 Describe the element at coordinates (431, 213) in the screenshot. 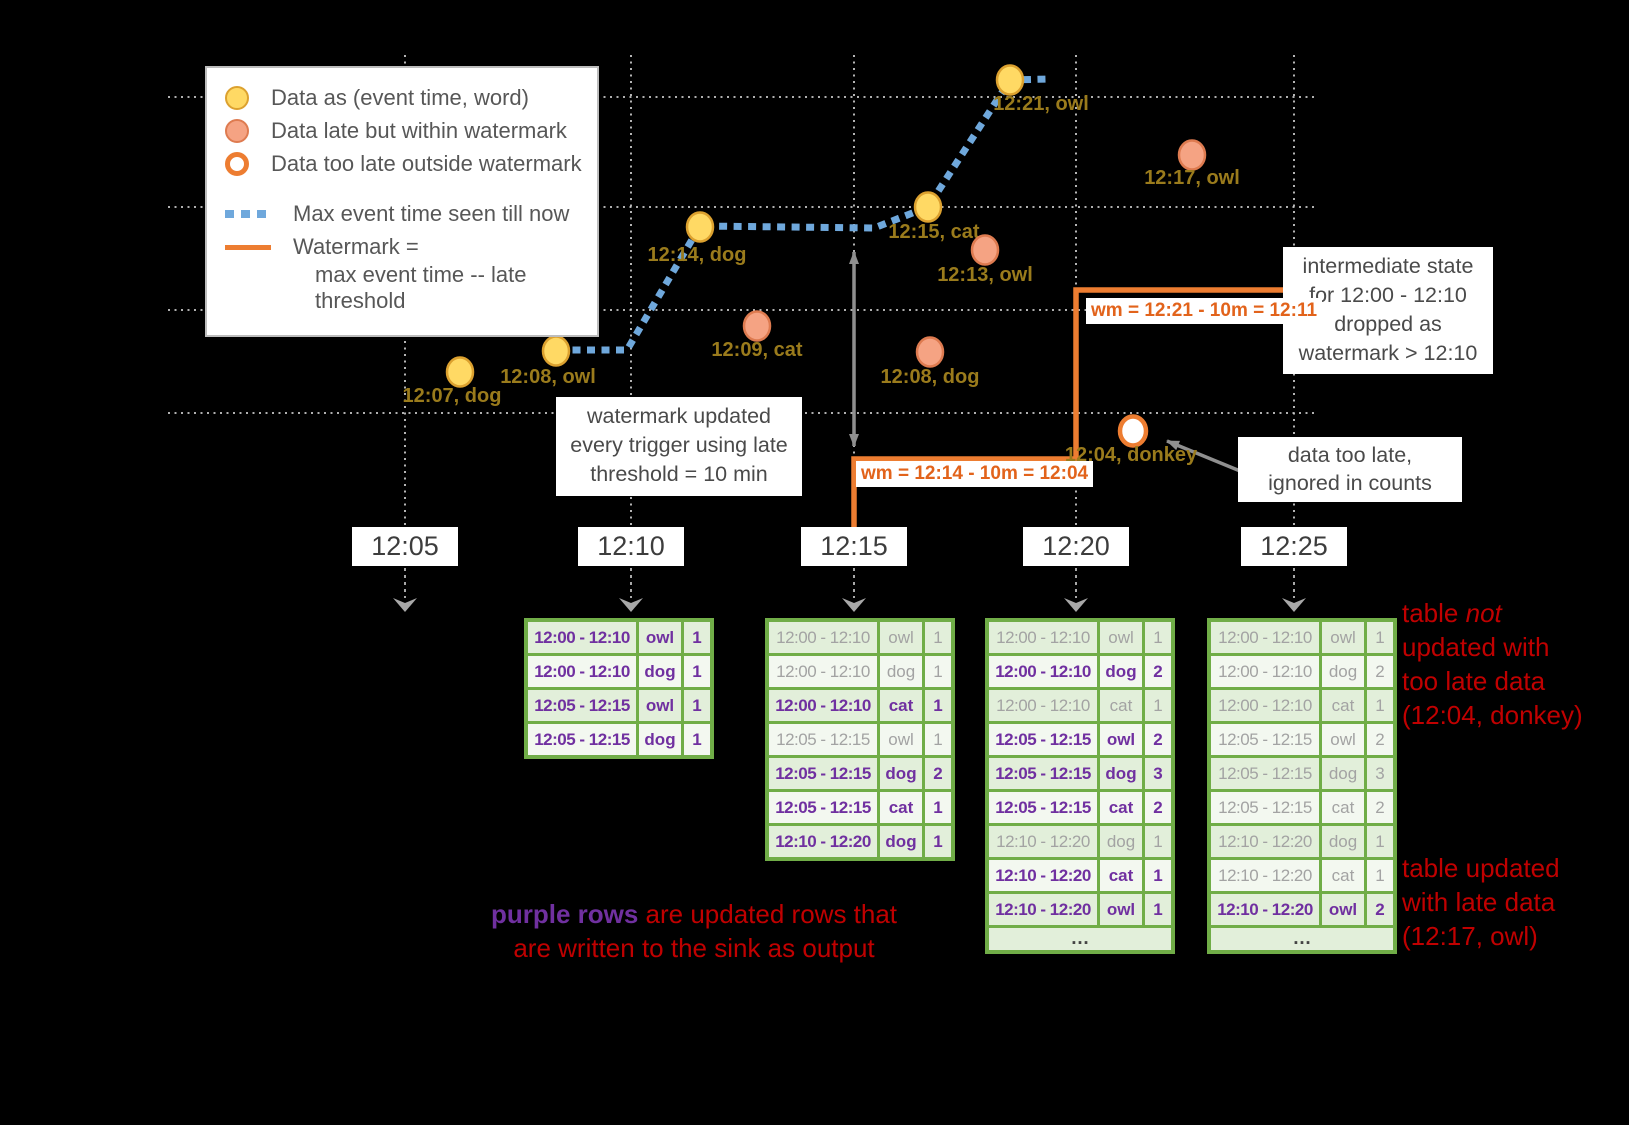

I see `legend-label: Max event time seen till now` at that location.